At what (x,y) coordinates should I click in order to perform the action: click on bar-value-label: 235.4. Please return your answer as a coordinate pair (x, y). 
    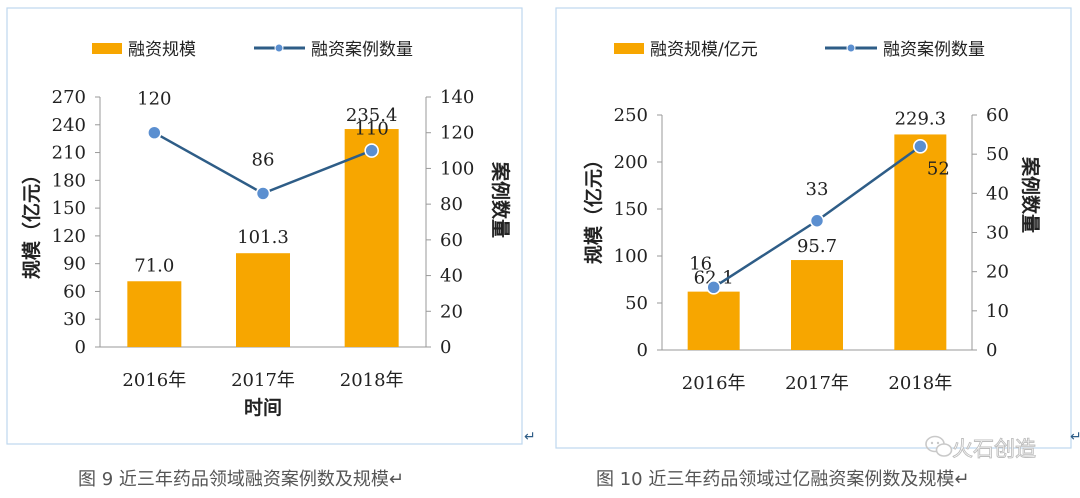
    Looking at the image, I should click on (372, 115).